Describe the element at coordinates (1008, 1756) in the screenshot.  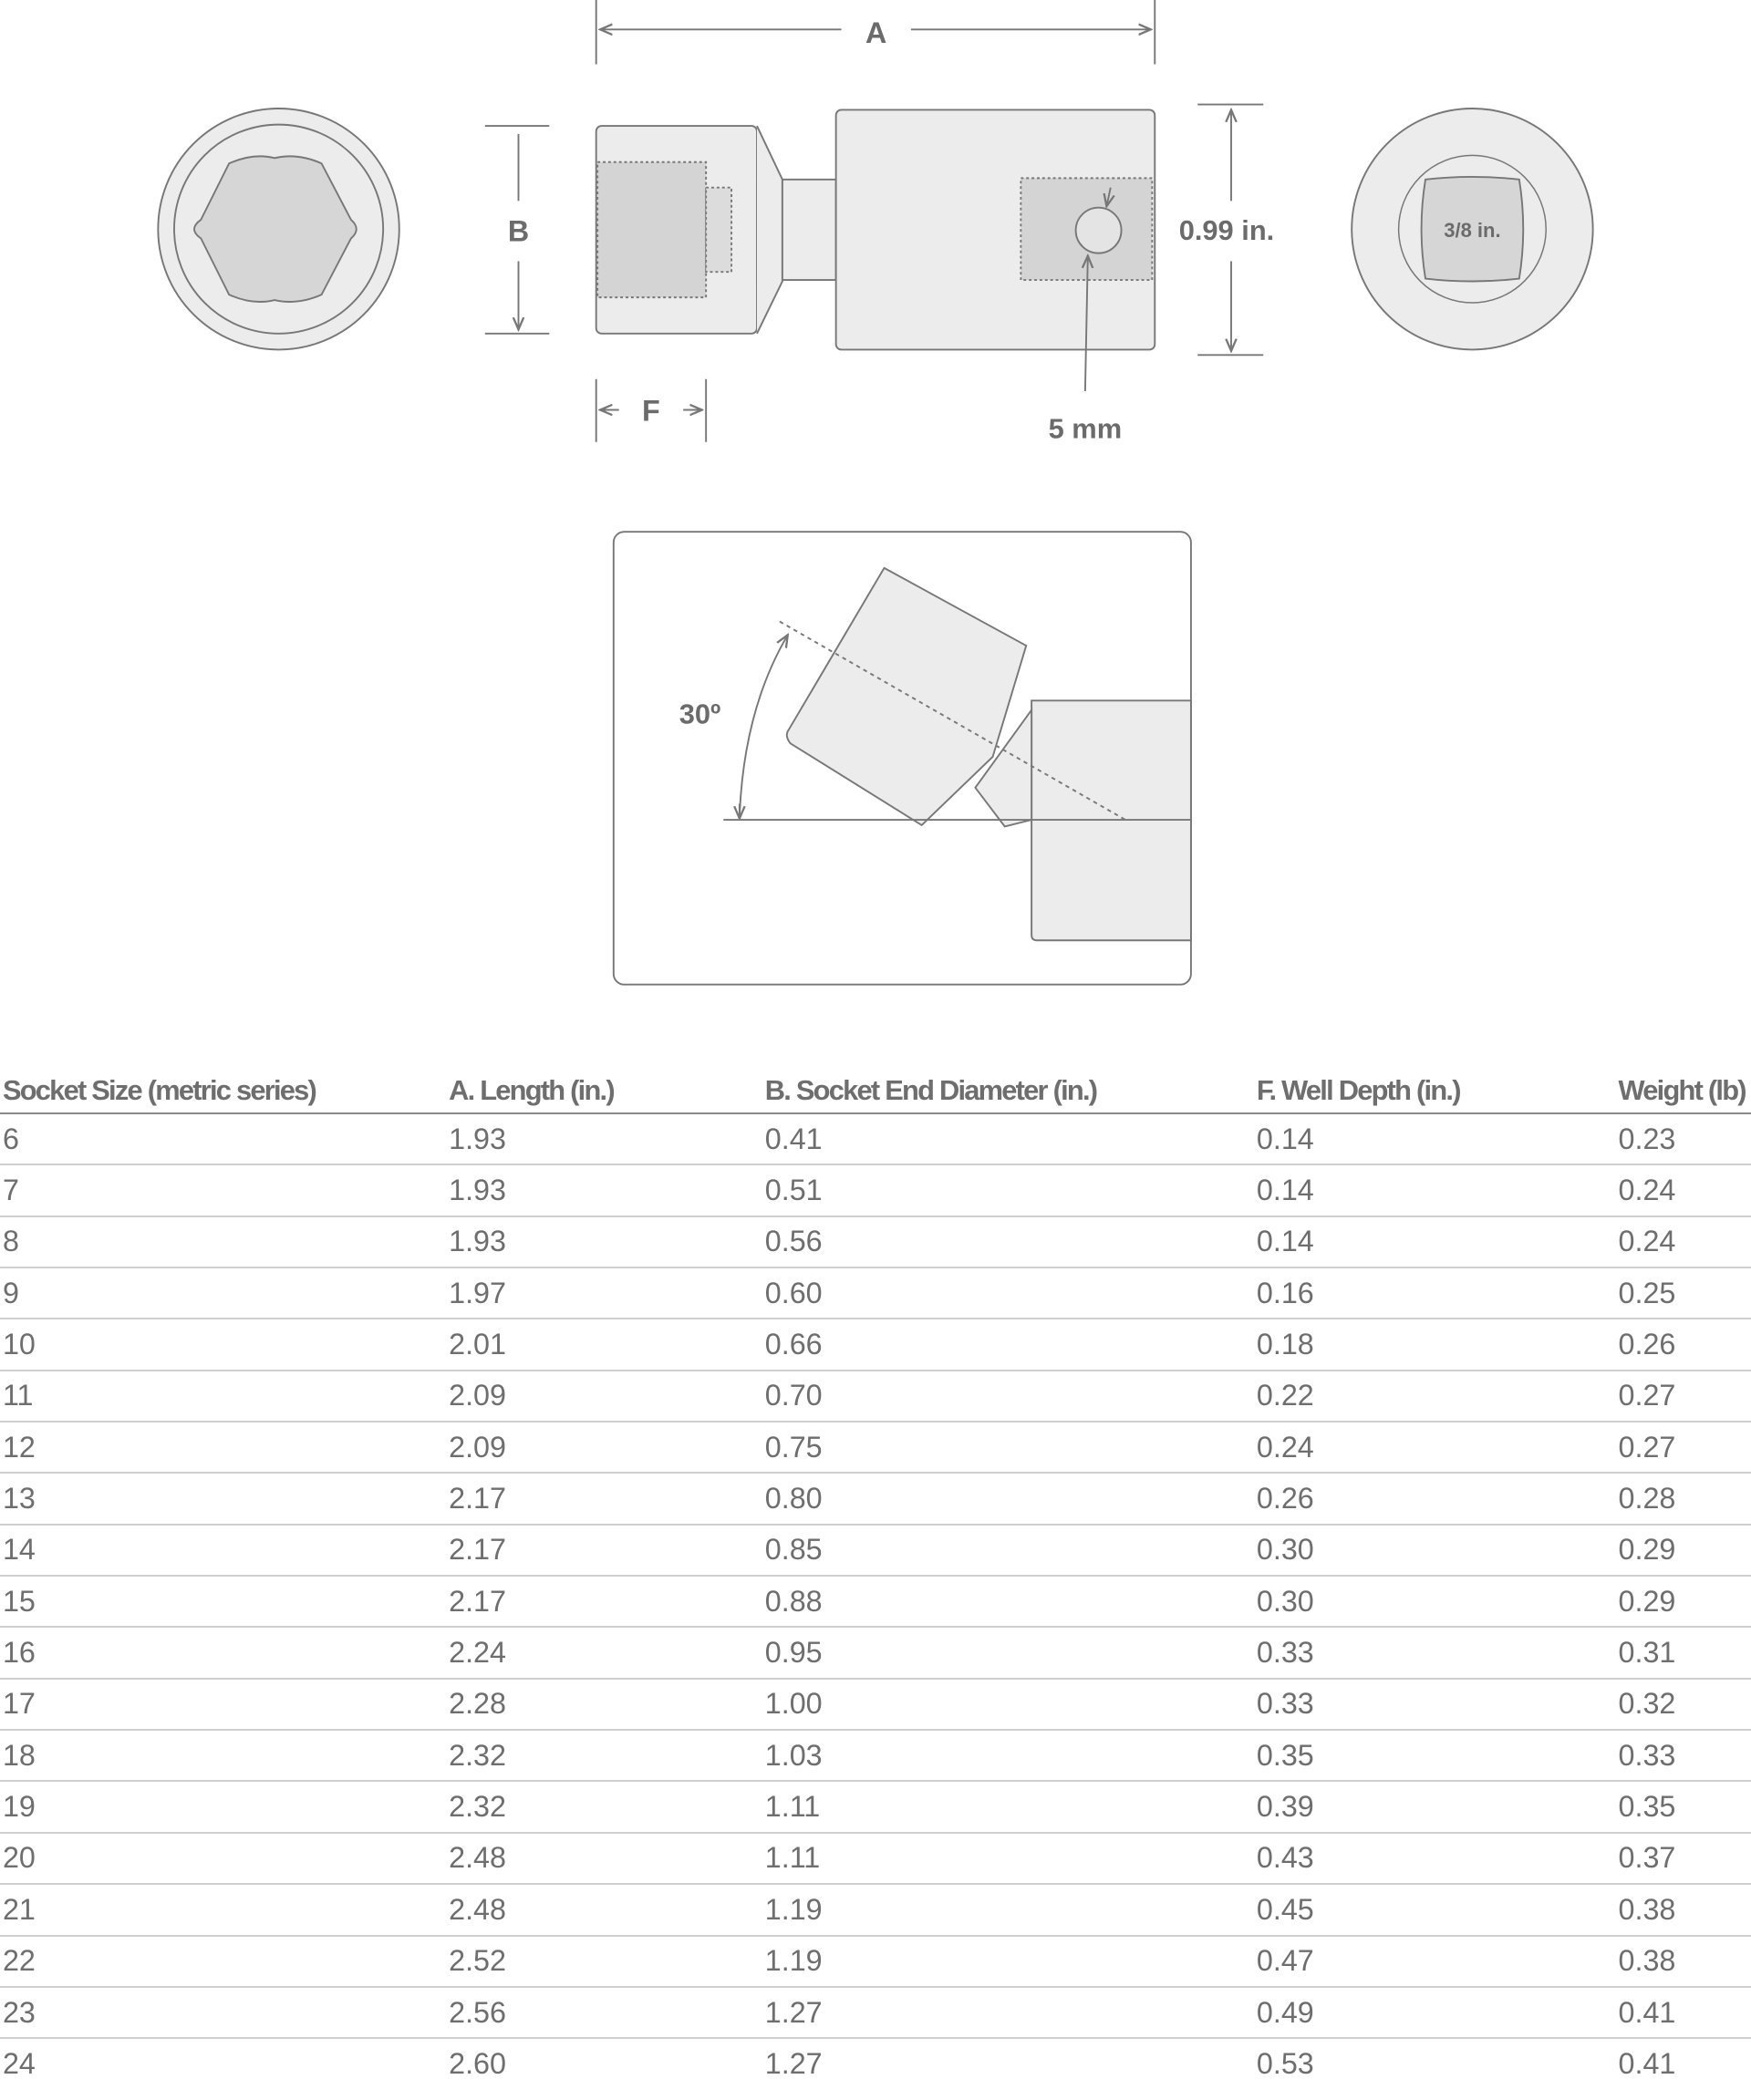
I see `table-cell: 1.03` at that location.